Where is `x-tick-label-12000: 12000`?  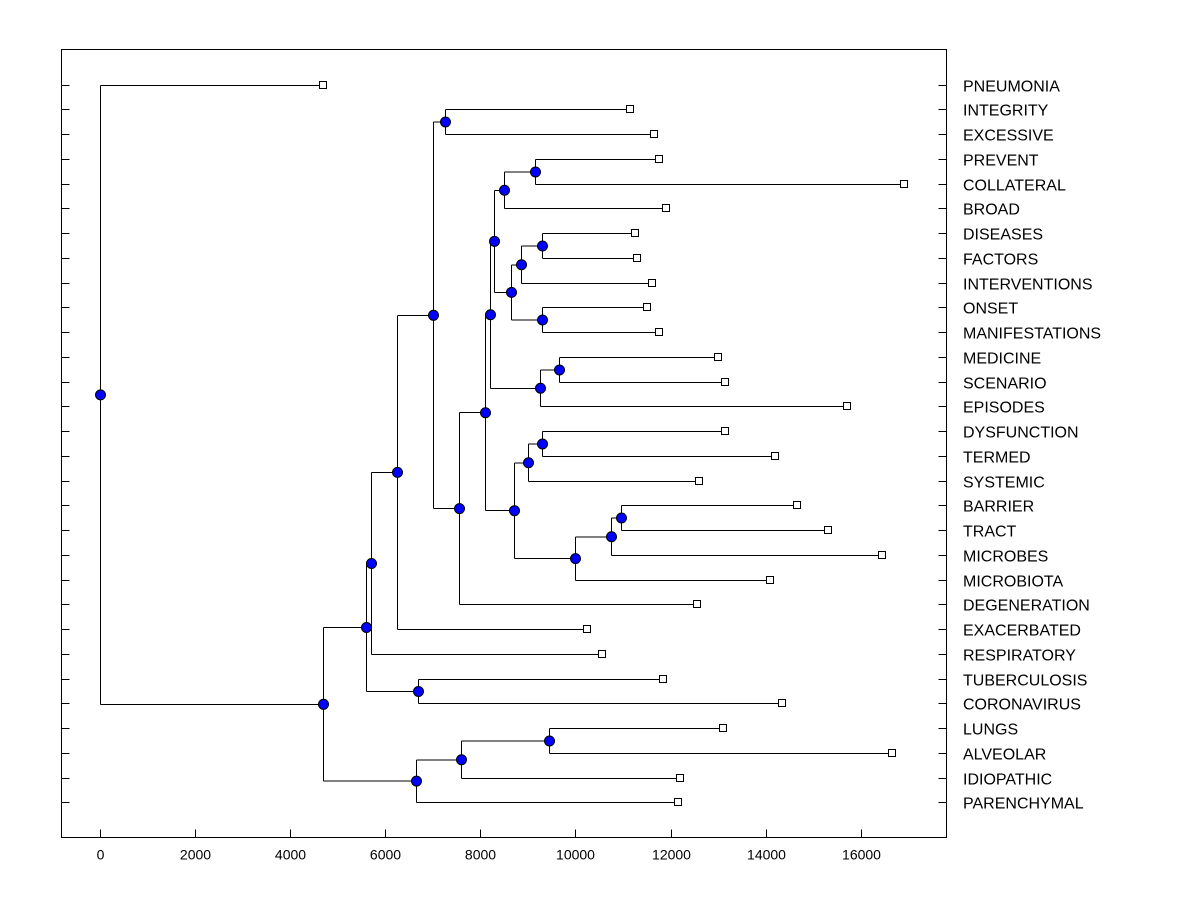 x-tick-label-12000: 12000 is located at coordinates (671, 855).